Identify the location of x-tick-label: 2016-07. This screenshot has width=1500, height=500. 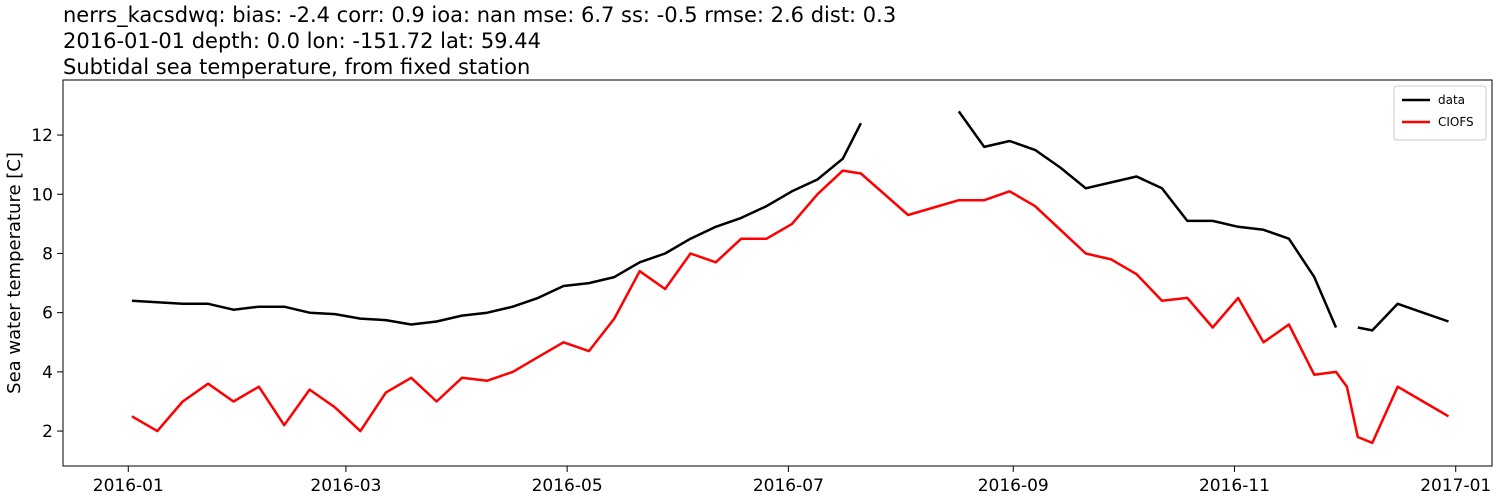
(788, 486).